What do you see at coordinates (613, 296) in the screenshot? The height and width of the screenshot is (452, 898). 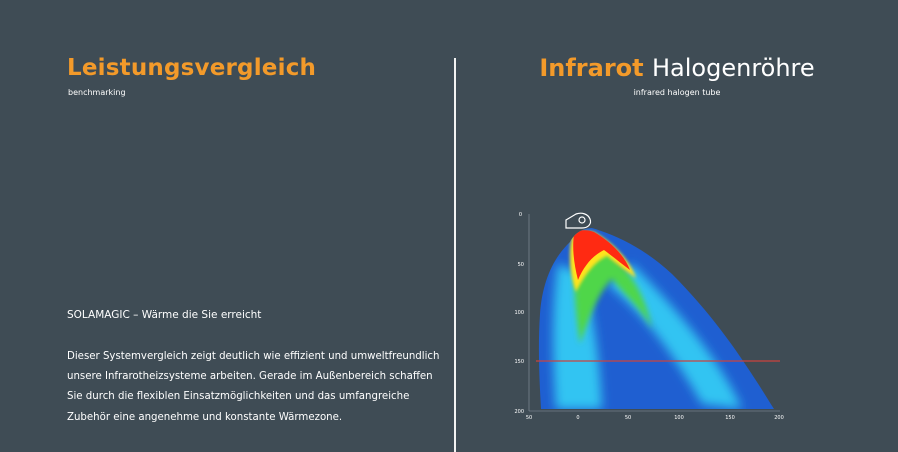 I see `plume-mid` at bounding box center [613, 296].